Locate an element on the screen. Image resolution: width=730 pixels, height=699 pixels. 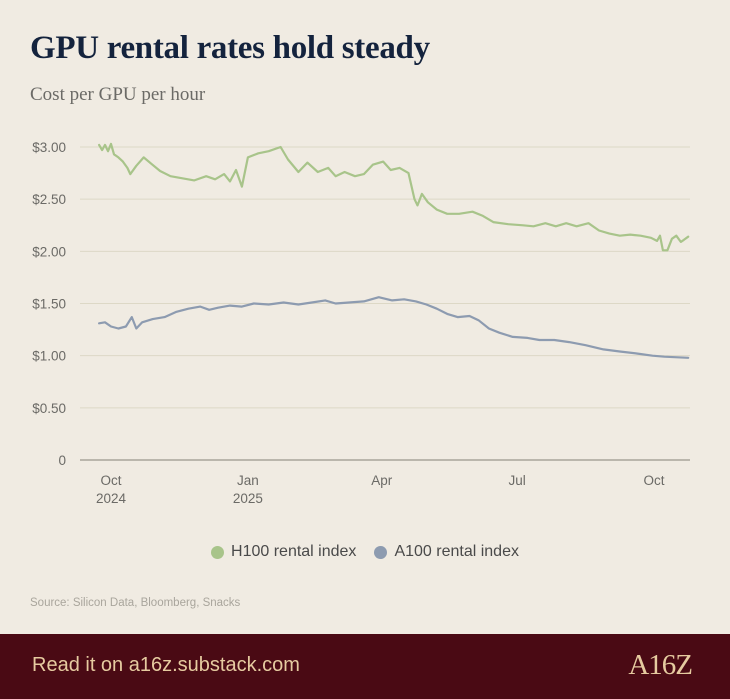
x-tick-year-label: 2025 is located at coordinates (248, 498).